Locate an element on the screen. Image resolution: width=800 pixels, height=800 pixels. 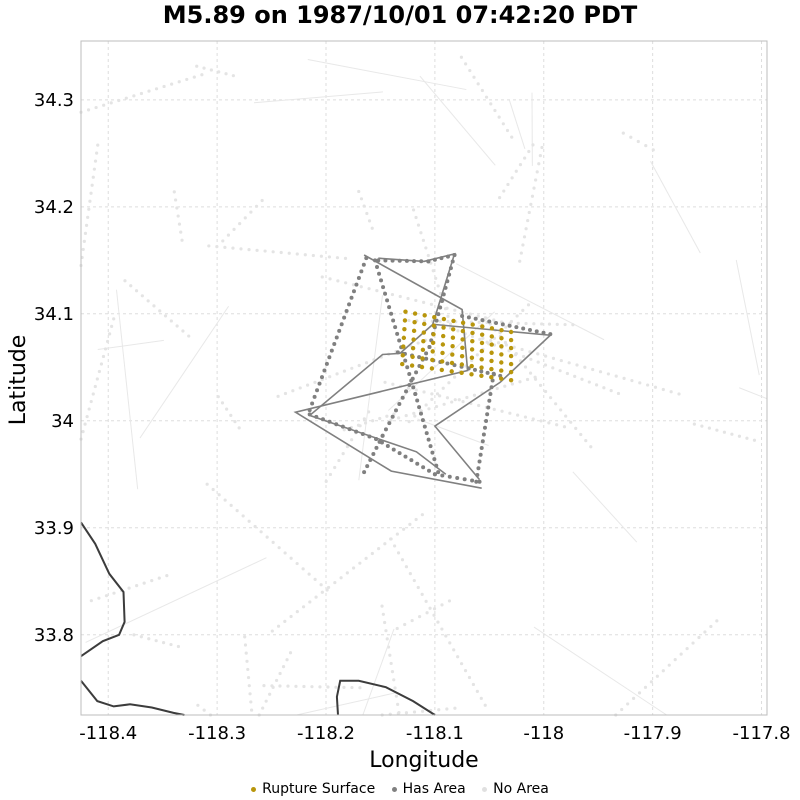
y-tick-label: 34 is located at coordinates (62, 421).